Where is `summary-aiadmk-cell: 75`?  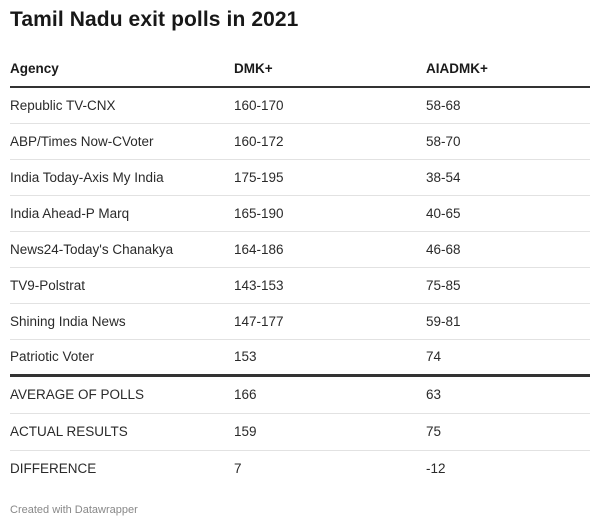
summary-aiadmk-cell: 75 is located at coordinates (508, 432).